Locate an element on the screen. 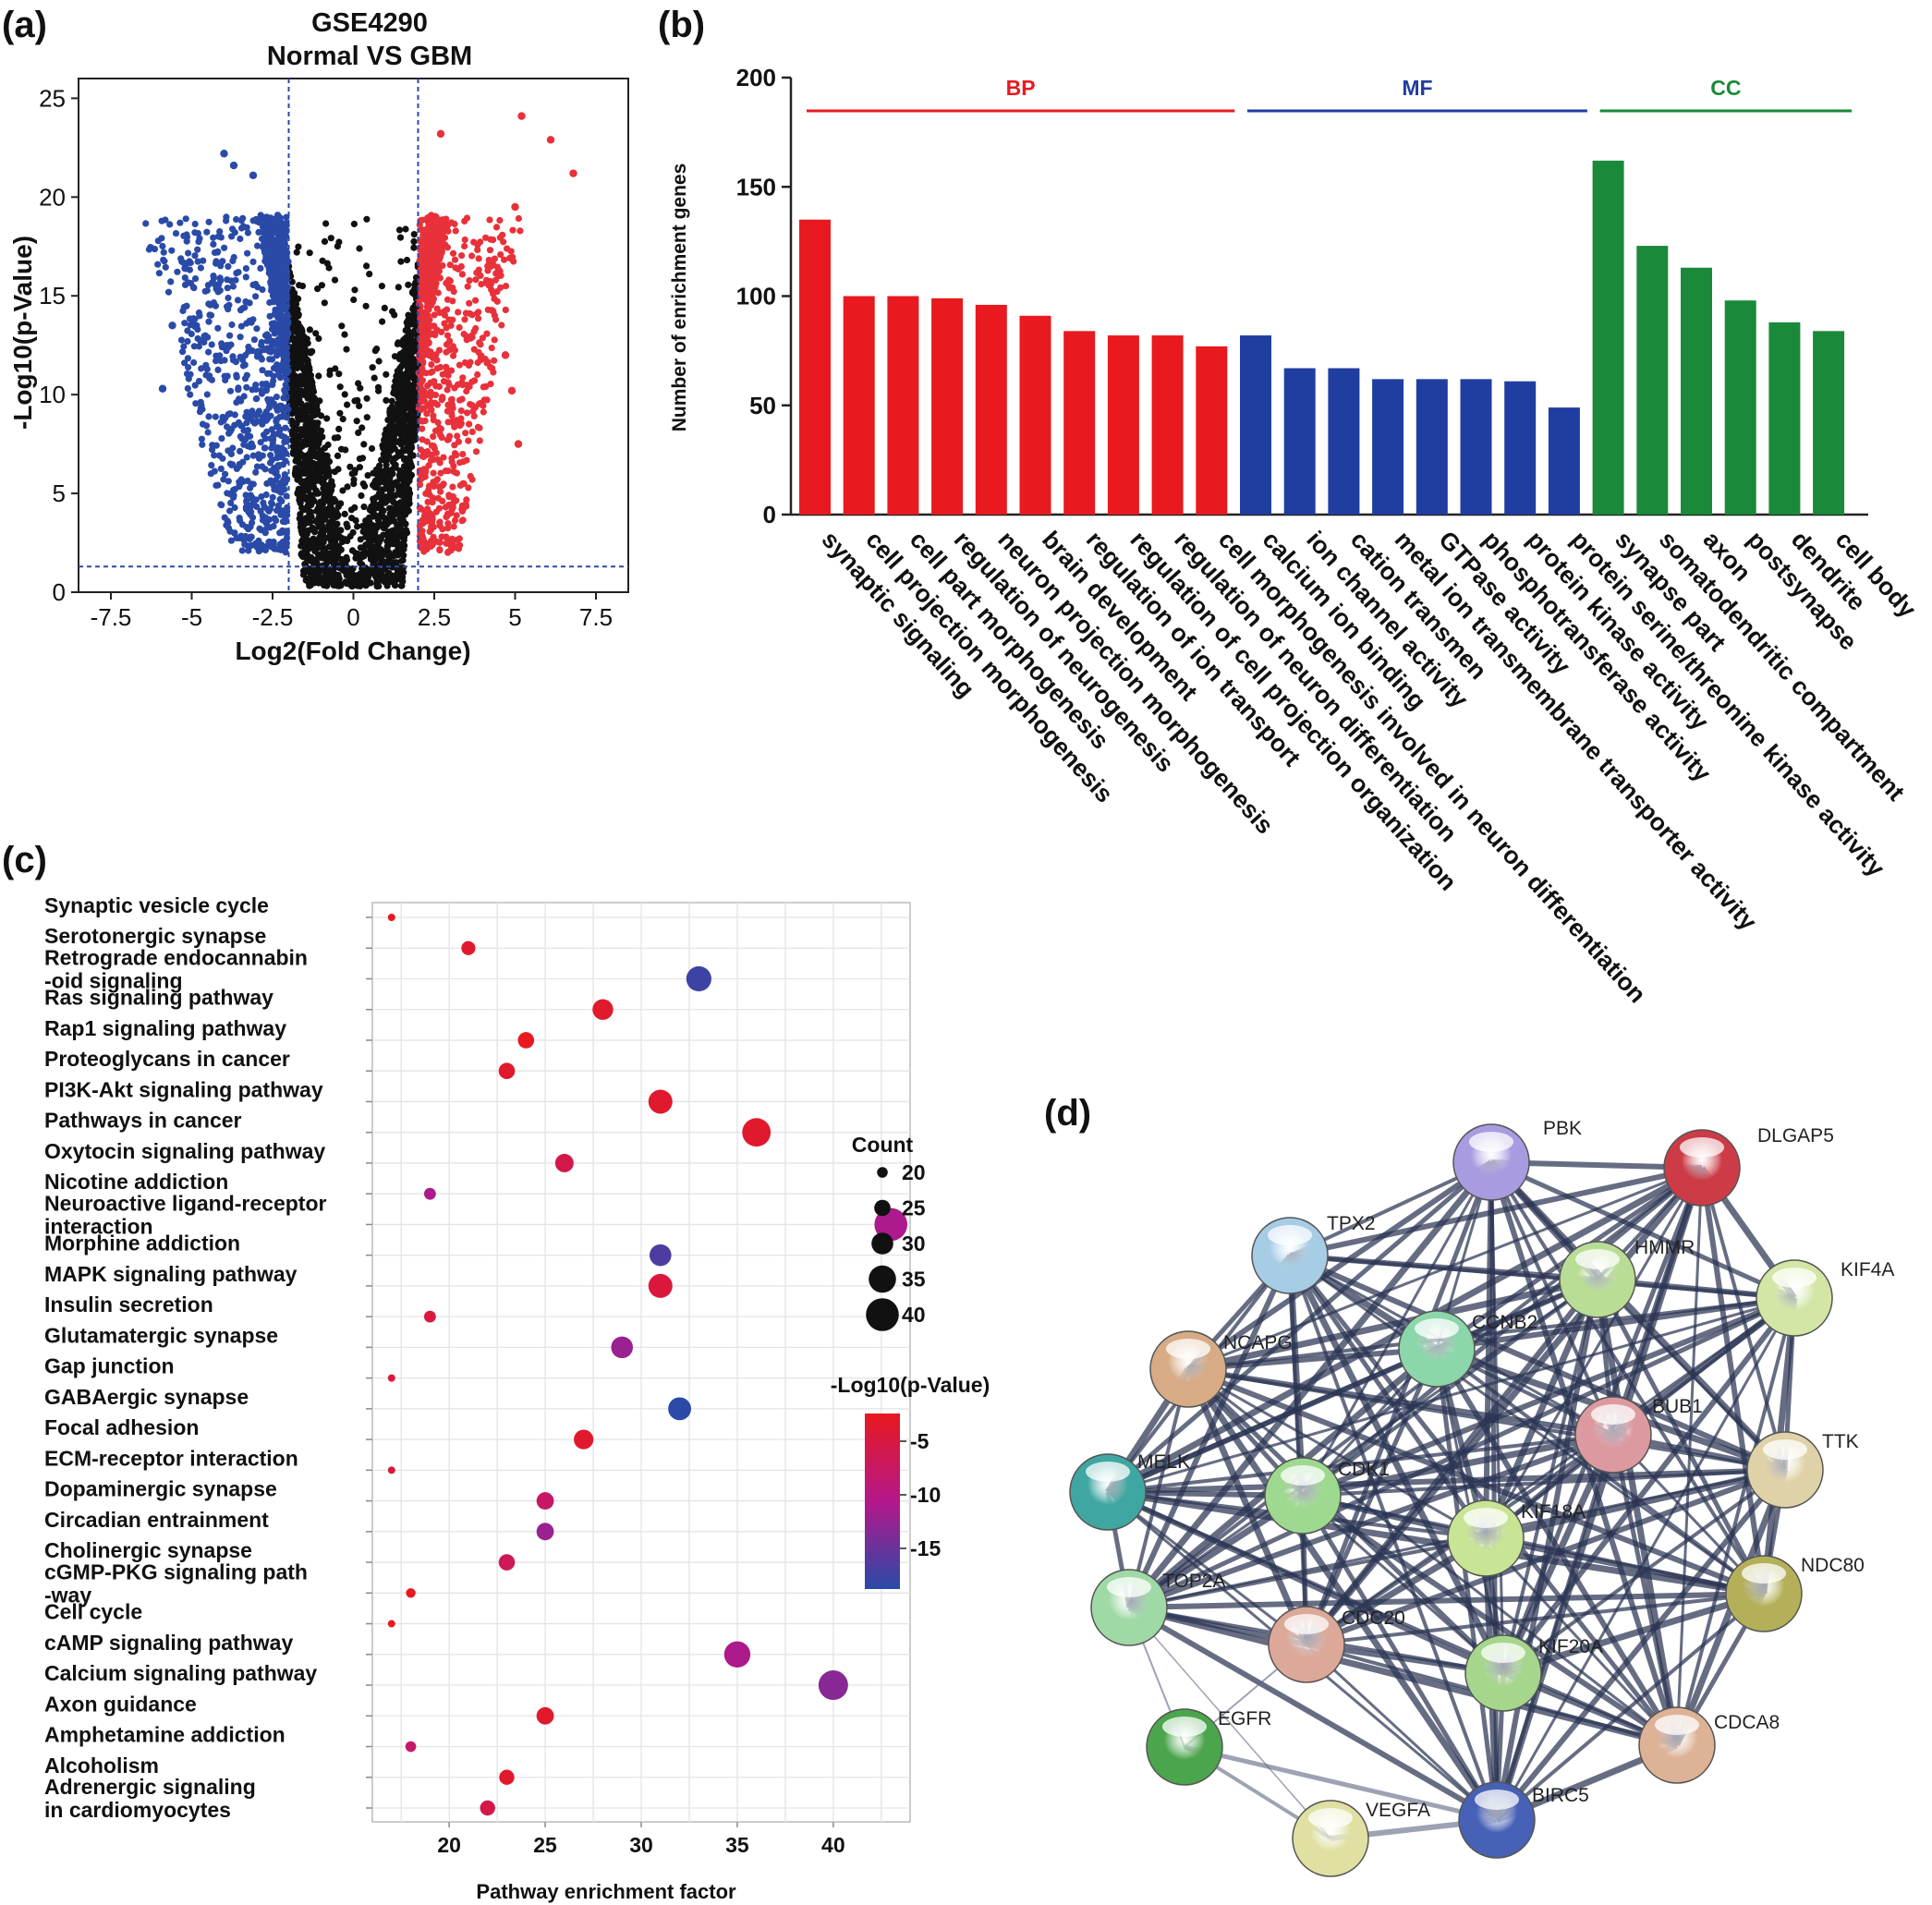 The height and width of the screenshot is (1905, 1932). network-node-label: TPX2 is located at coordinates (1351, 1223).